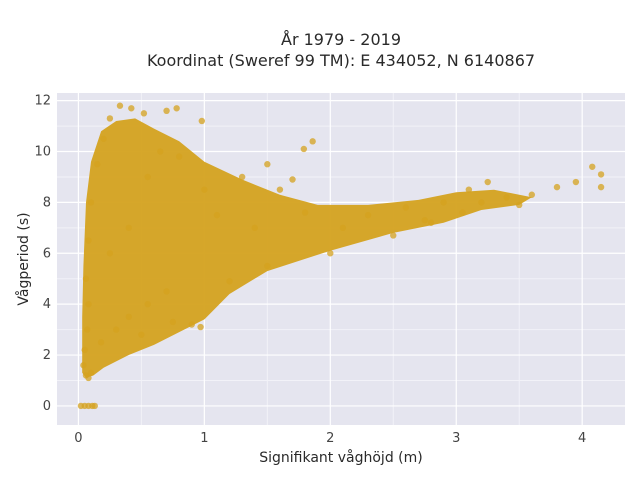  I want to click on y-tick-label: 10, so click(42, 152).